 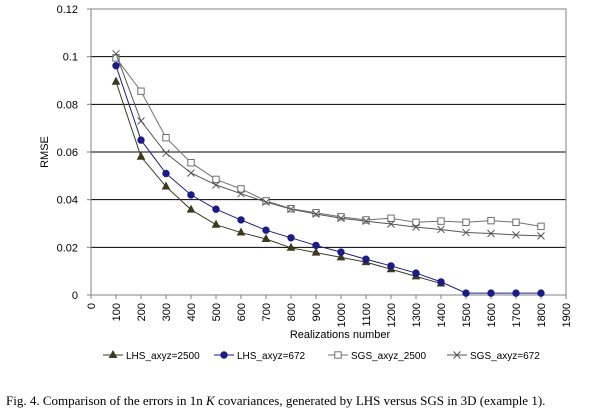 What do you see at coordinates (292, 312) in the screenshot?
I see `x-tick-label: 800` at bounding box center [292, 312].